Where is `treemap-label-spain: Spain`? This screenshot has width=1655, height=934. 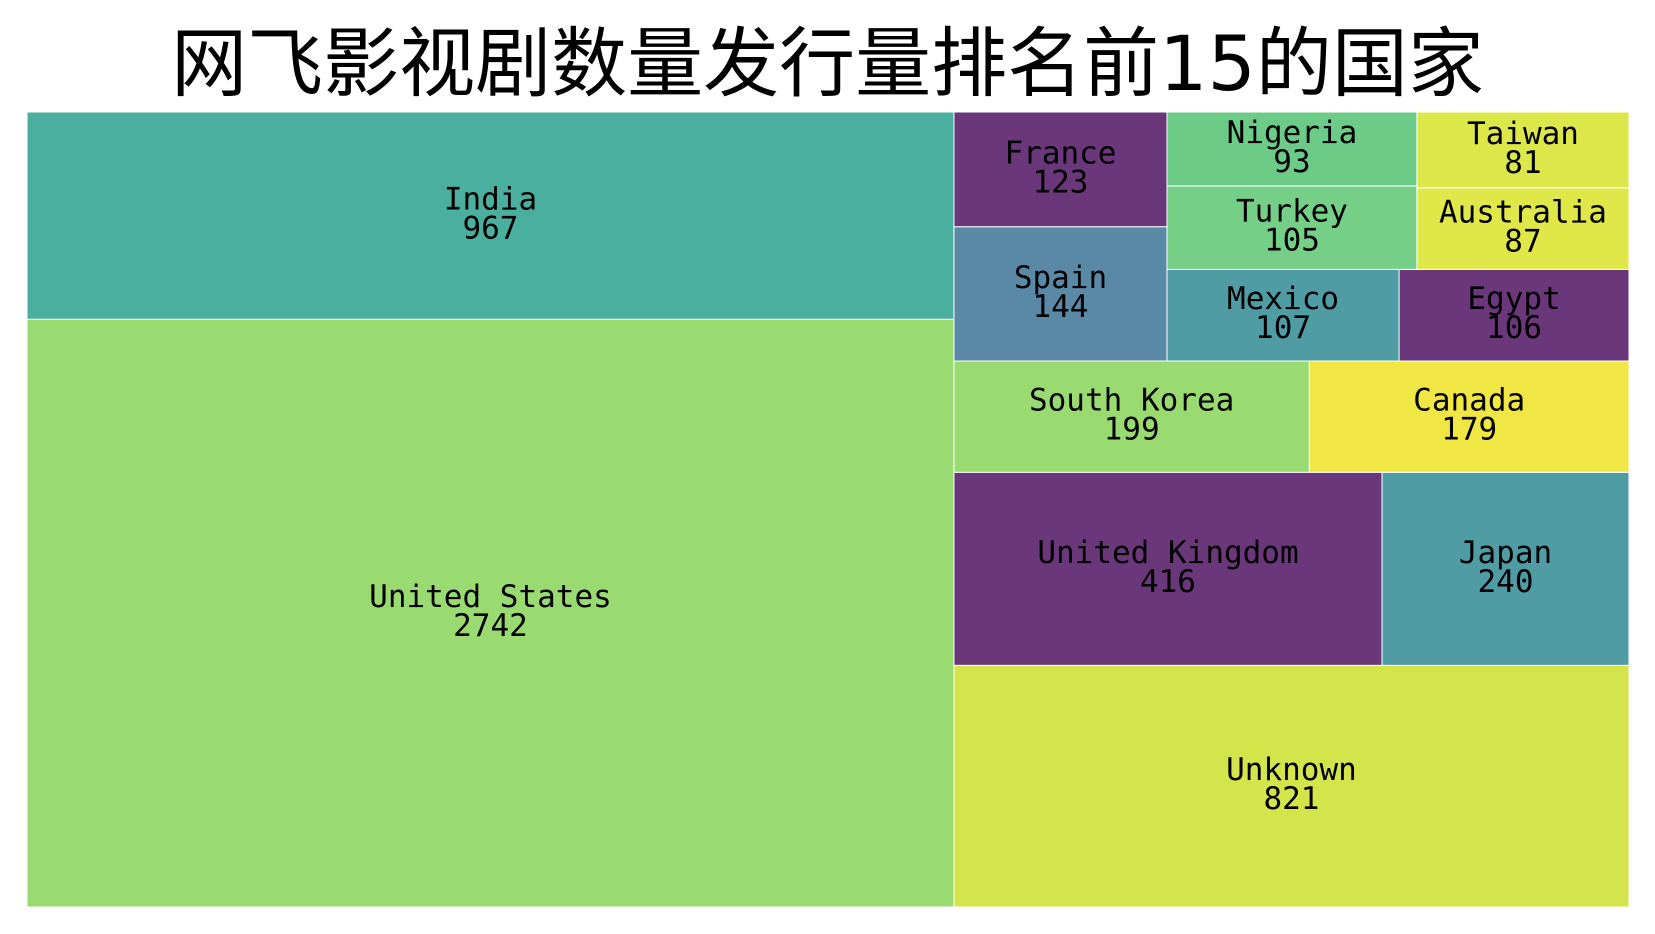
treemap-label-spain: Spain is located at coordinates (1060, 278).